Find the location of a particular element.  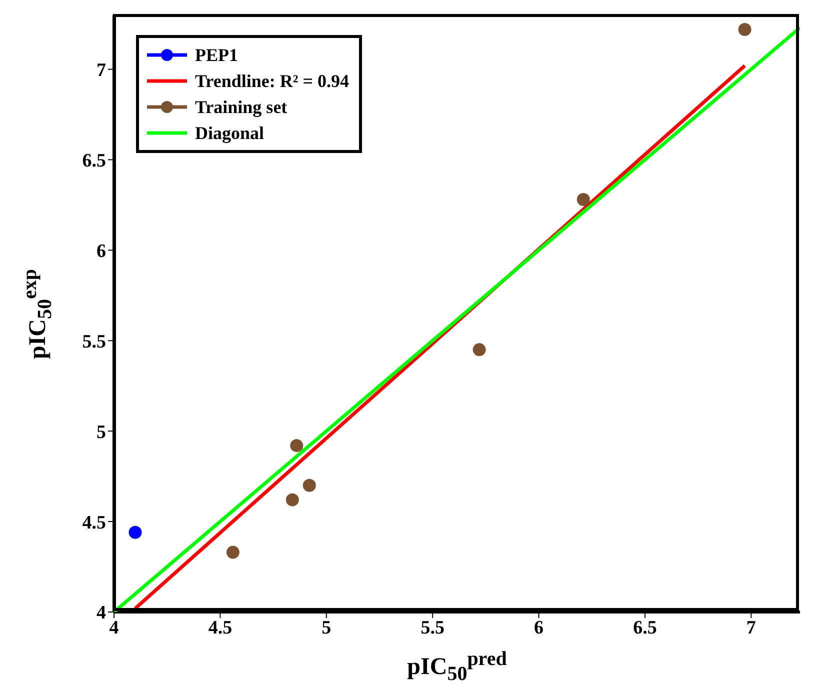

x-tick-label: 7 is located at coordinates (751, 627).